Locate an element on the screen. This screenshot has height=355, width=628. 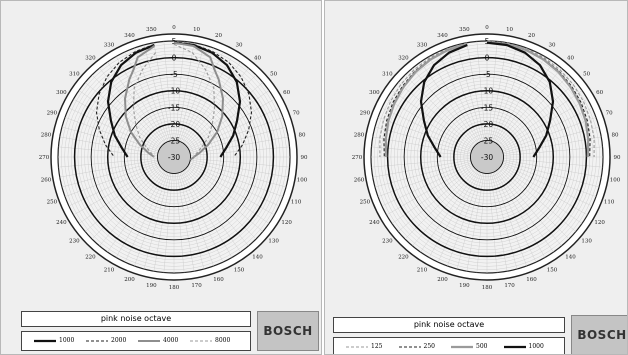
series-line-500-left is located at coordinates (426, 100).